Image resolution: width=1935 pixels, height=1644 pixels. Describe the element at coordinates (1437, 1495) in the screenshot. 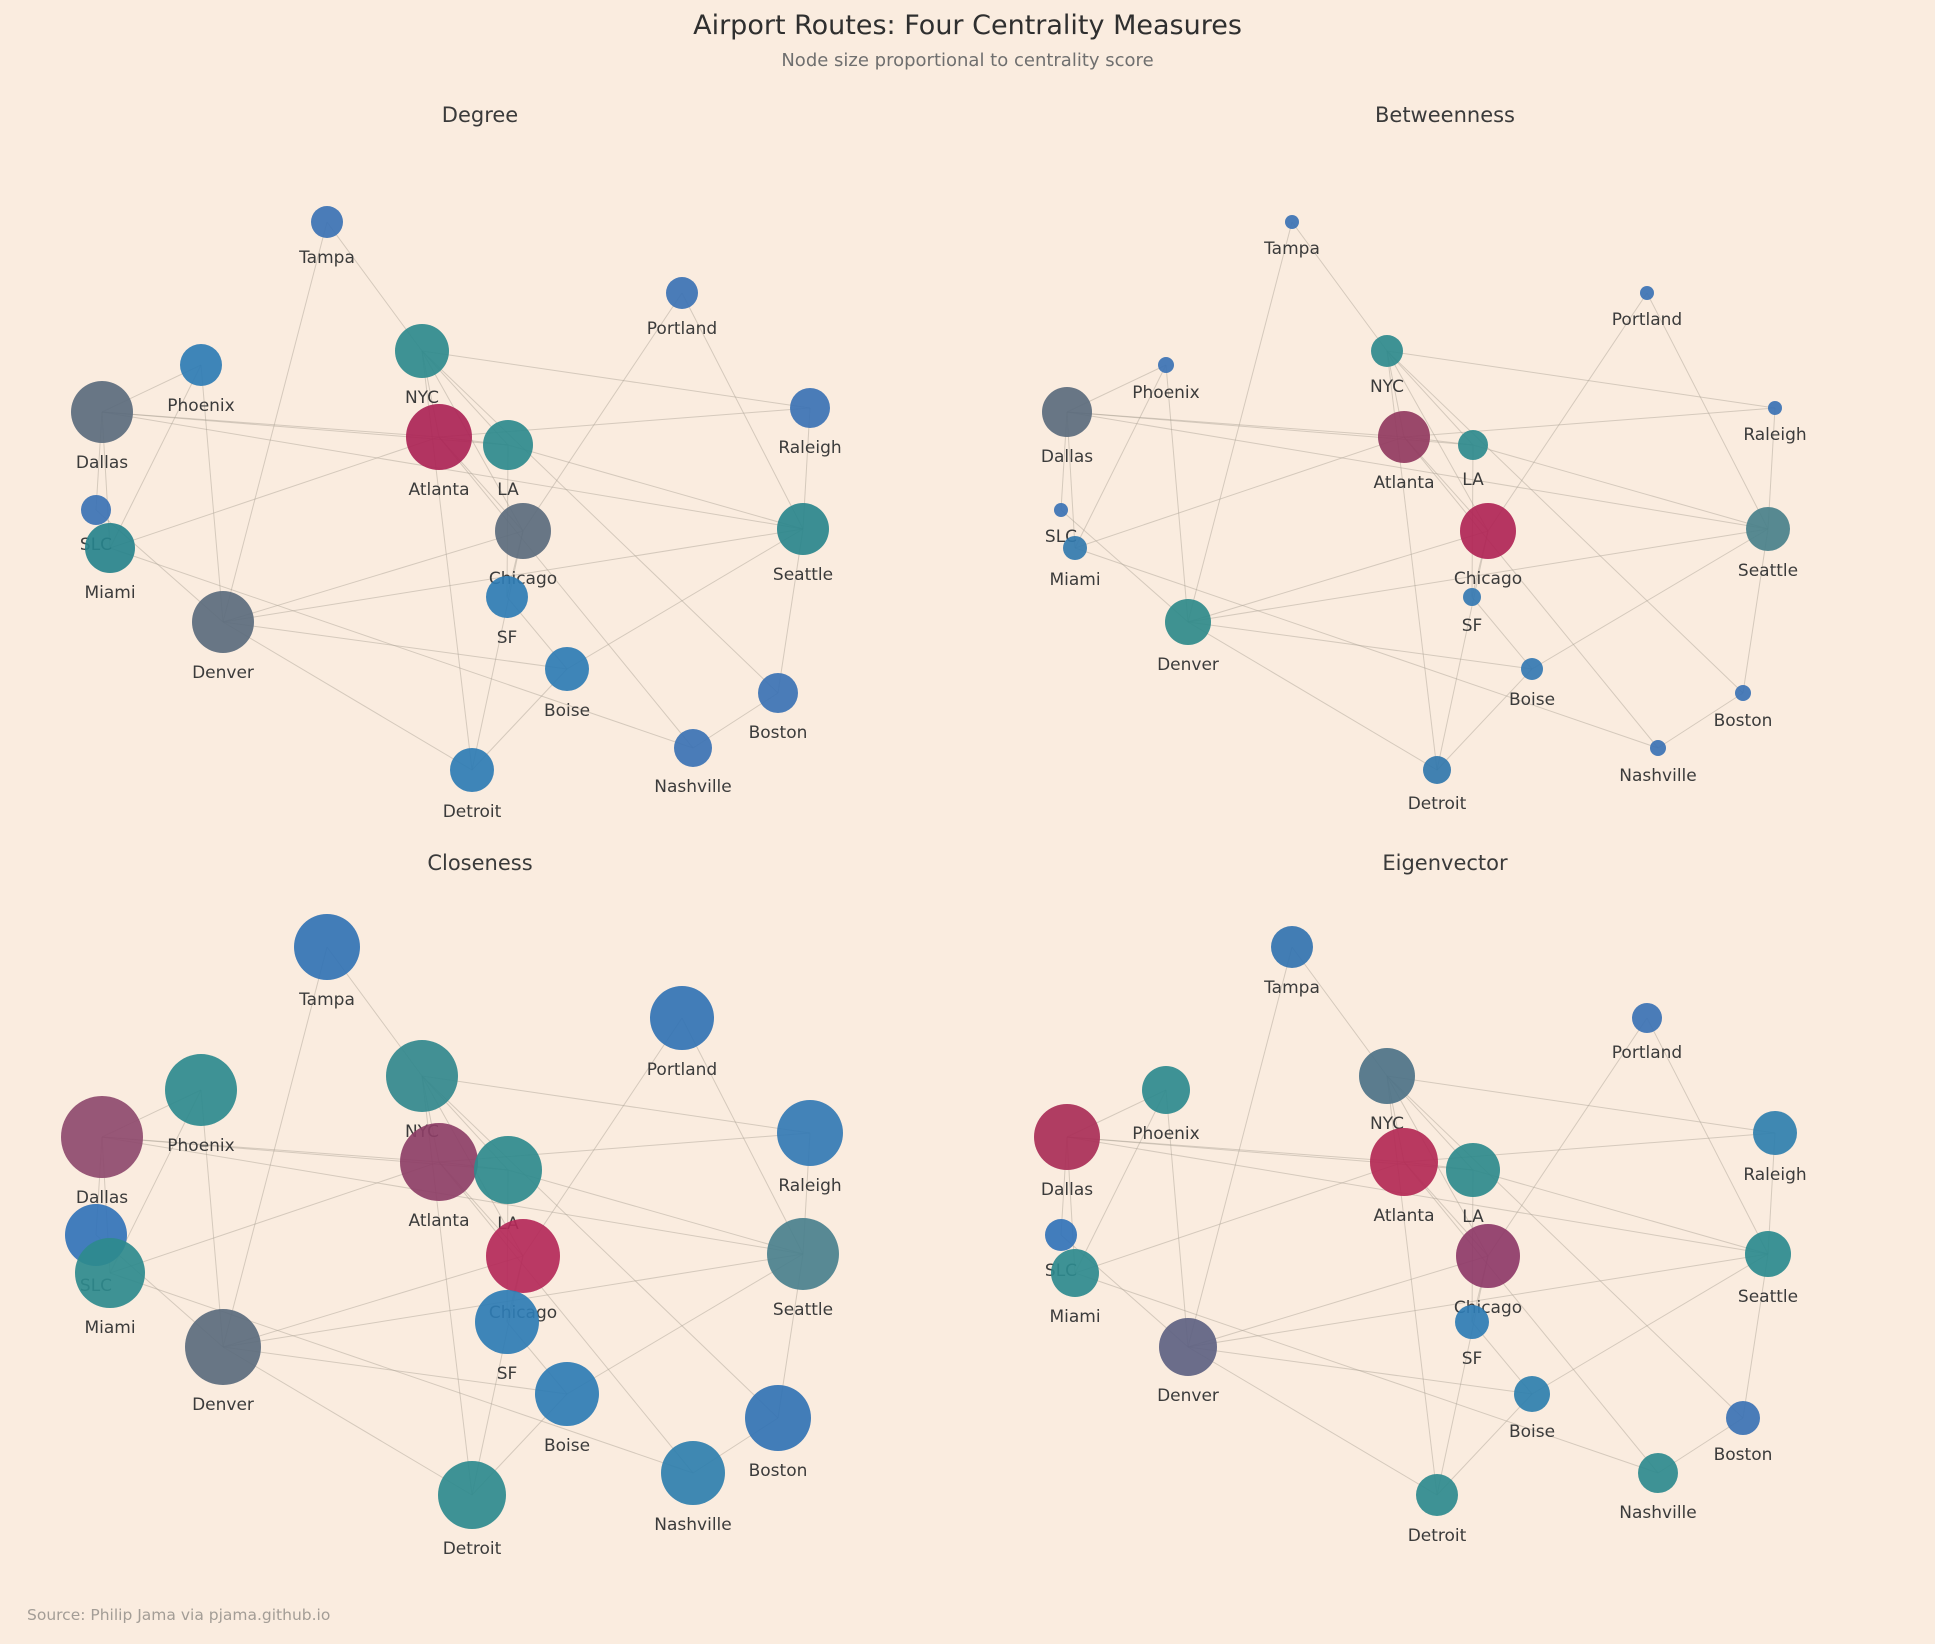

I see `node-detroit` at that location.